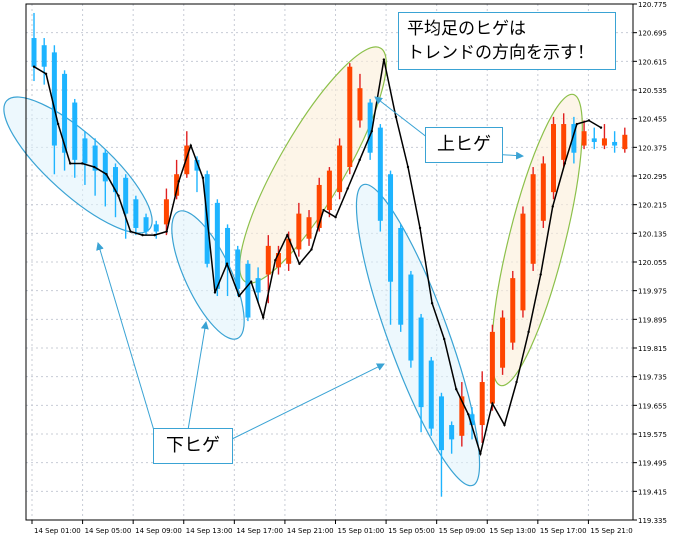 This screenshot has width=677, height=541. I want to click on y-tick-label: 119.655, so click(652, 406).